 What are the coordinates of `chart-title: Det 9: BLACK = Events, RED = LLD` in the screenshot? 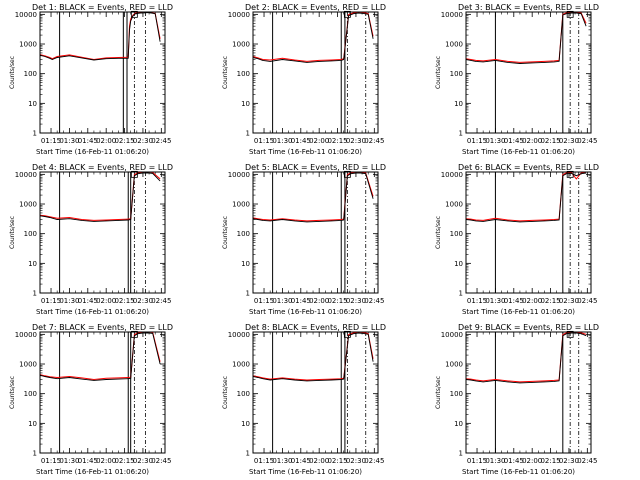 It's located at (528, 327).